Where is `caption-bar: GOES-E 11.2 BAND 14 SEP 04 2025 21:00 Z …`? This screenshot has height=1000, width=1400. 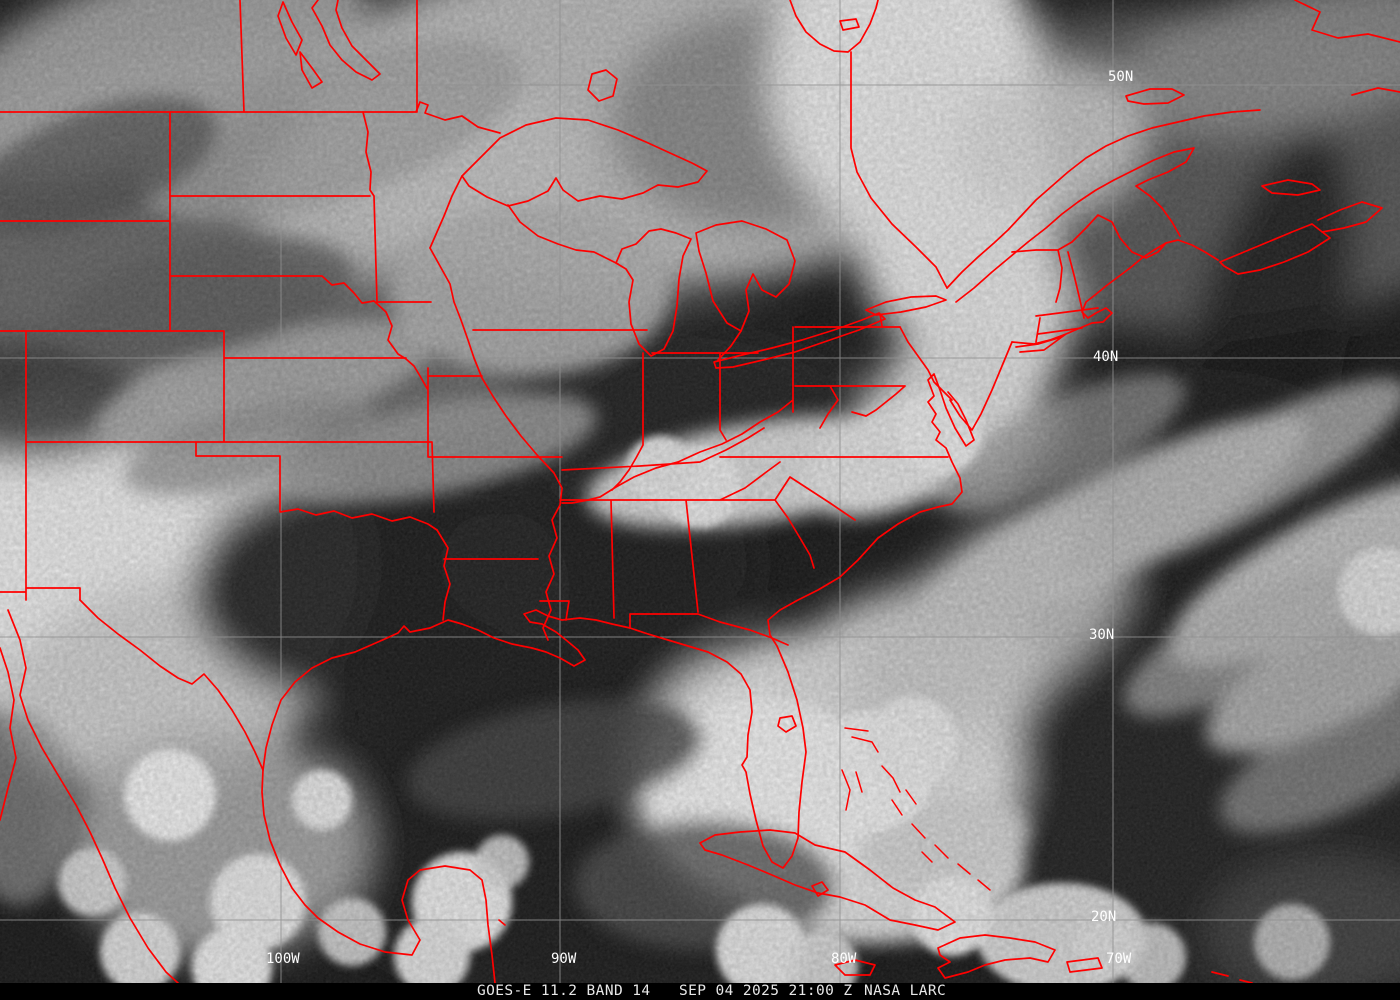 caption-bar: GOES-E 11.2 BAND 14 SEP 04 2025 21:00 Z … is located at coordinates (700, 991).